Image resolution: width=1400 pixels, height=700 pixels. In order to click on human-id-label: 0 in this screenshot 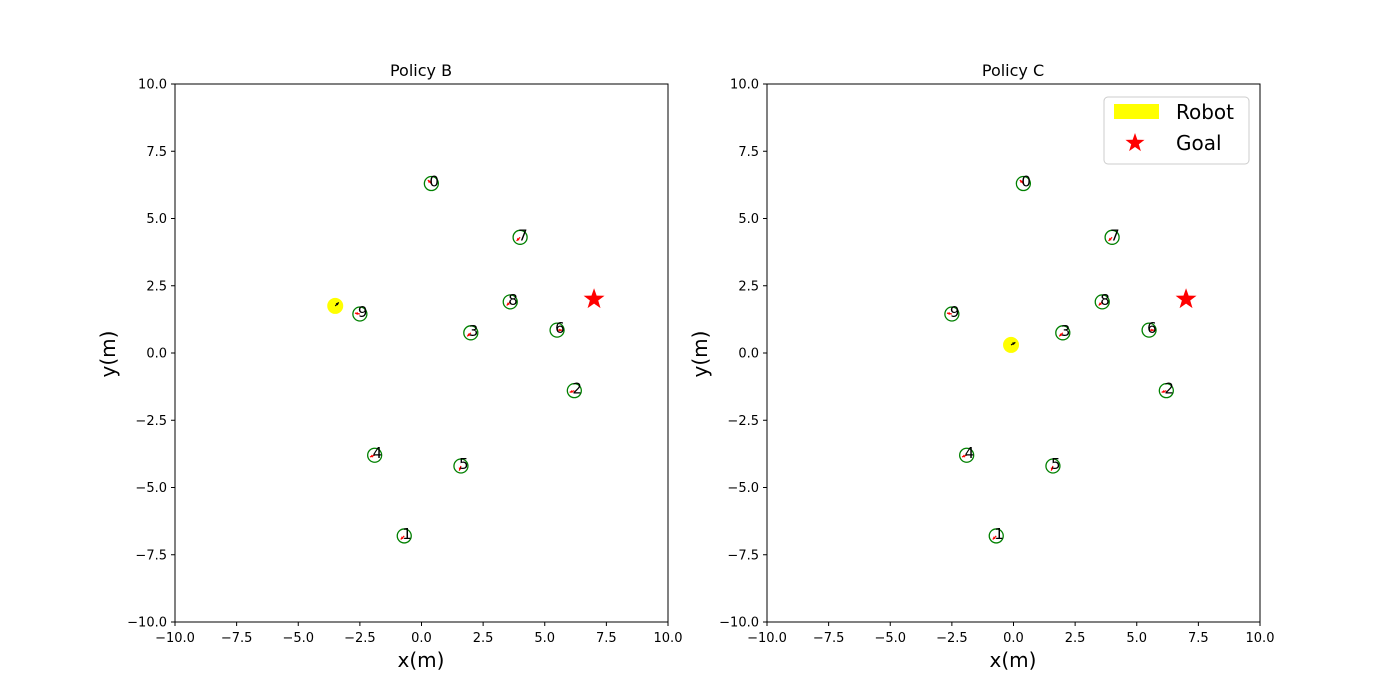, I will do `click(1026, 182)`.